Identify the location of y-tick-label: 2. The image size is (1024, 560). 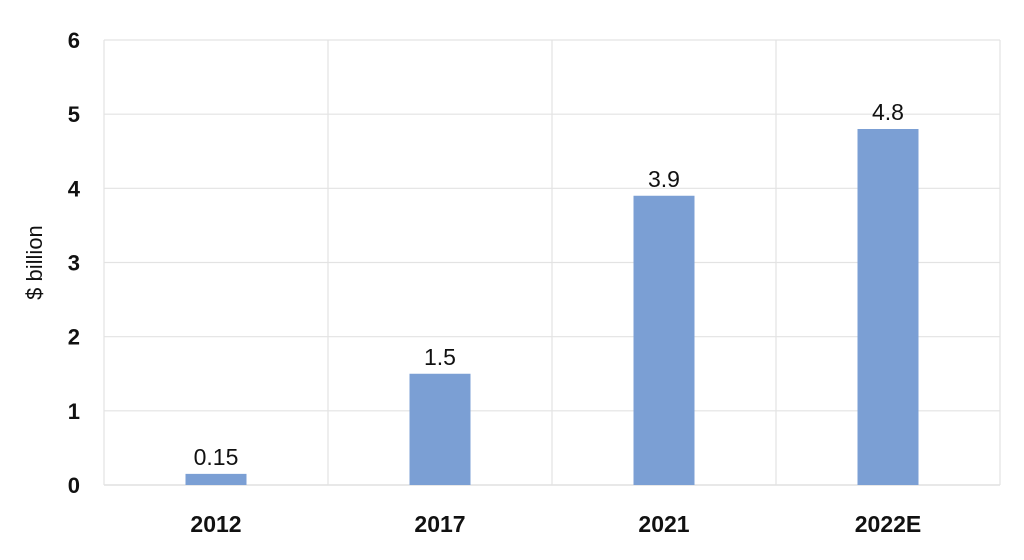
(74, 337).